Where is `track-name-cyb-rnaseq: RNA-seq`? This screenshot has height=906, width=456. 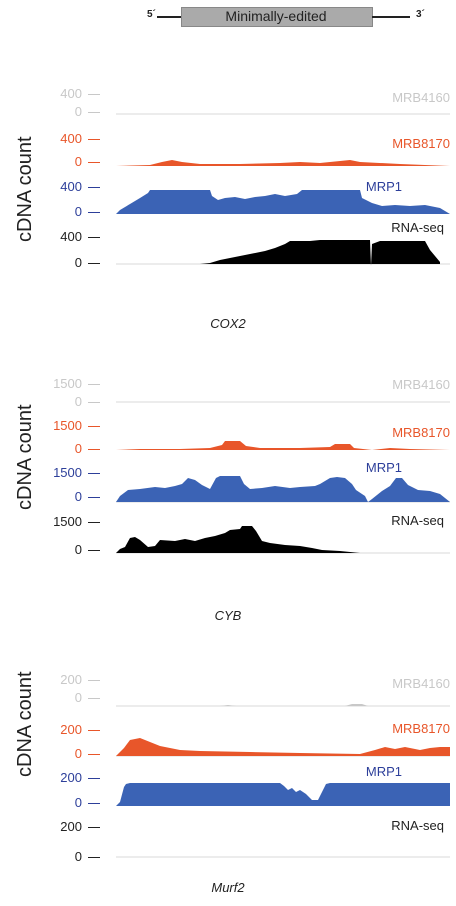
track-name-cyb-rnaseq: RNA-seq is located at coordinates (417, 520).